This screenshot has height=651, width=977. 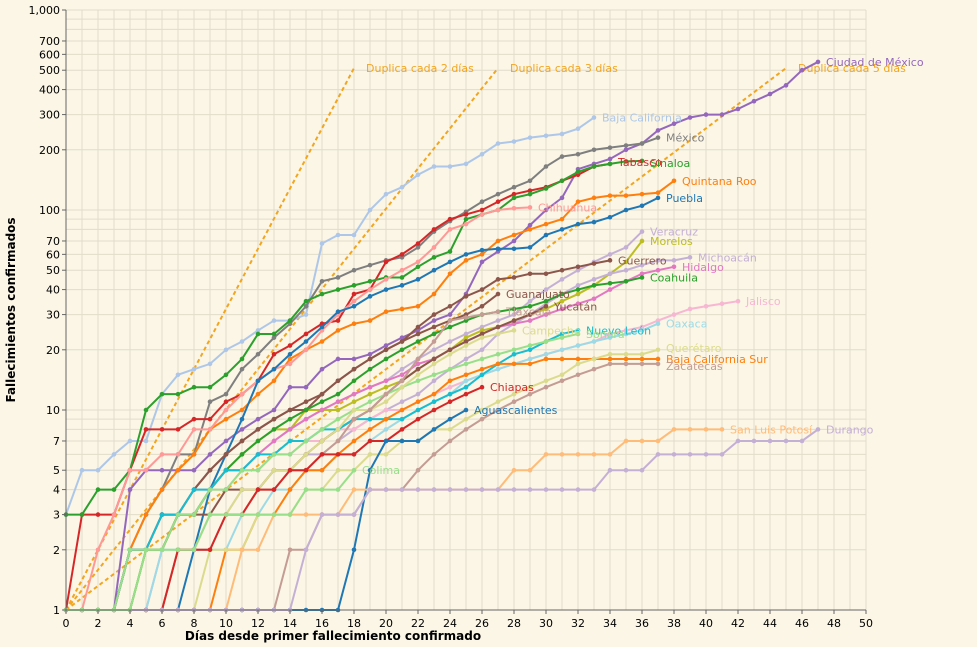 I want to click on y-tick-label: 500, so click(x=49, y=70).